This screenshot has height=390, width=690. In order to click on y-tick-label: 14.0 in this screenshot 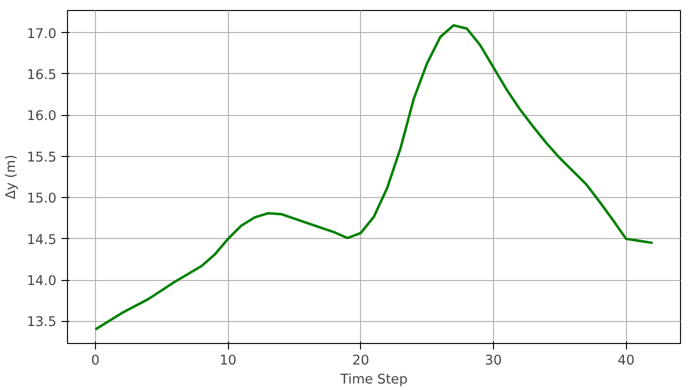, I will do `click(41, 282)`.